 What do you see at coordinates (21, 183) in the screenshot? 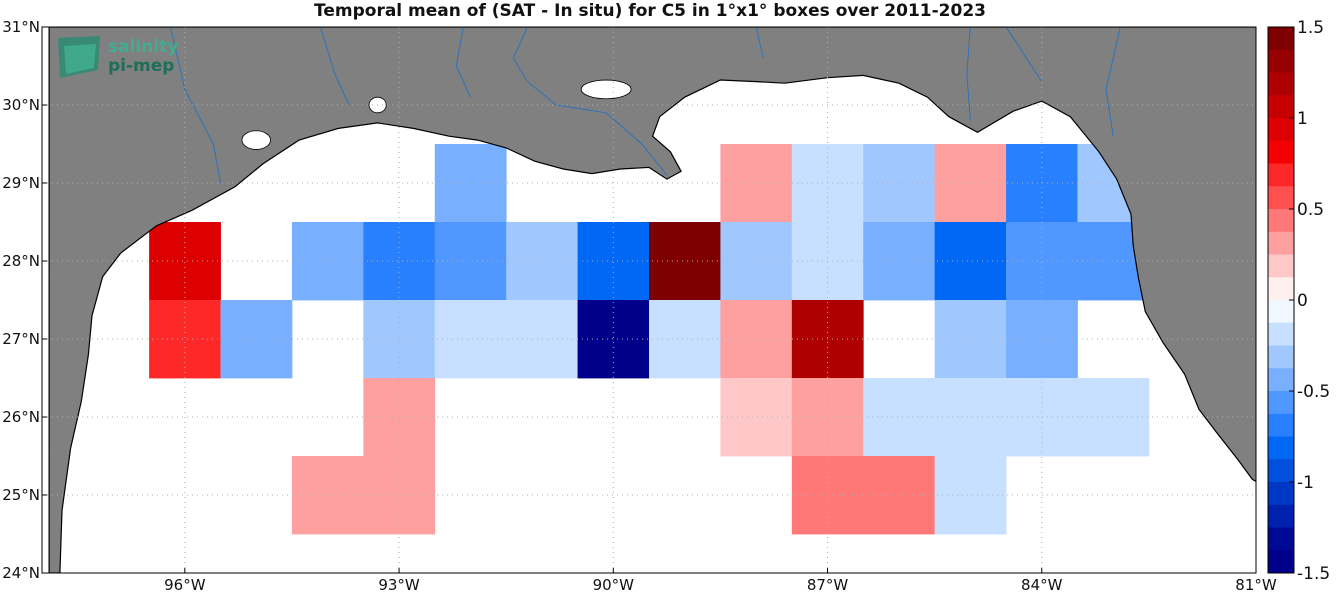
I see `y-tick-label: 29°N` at bounding box center [21, 183].